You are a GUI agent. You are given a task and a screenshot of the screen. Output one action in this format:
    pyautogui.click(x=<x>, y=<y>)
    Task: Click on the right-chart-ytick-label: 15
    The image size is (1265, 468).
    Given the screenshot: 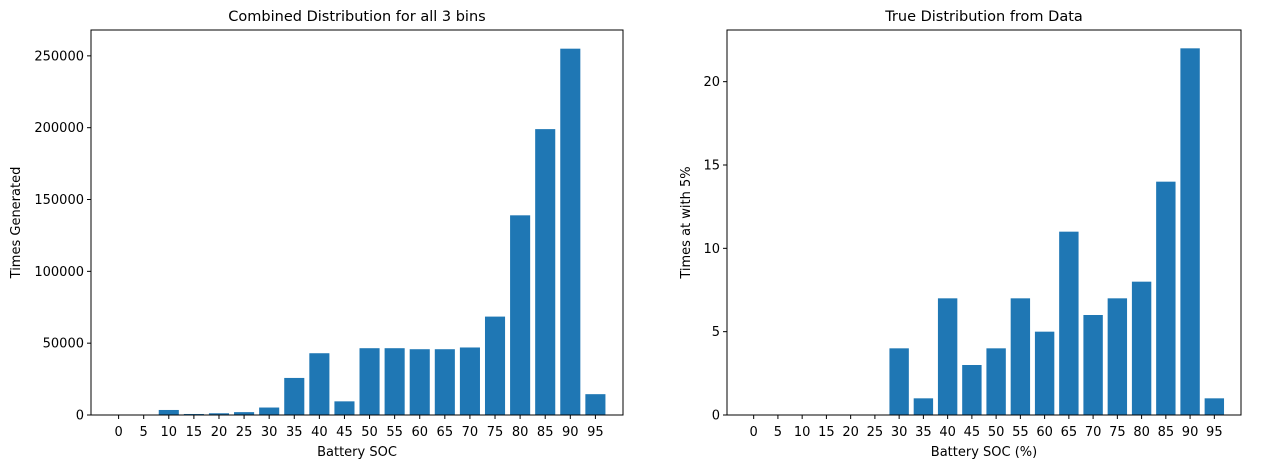 What is the action you would take?
    pyautogui.click(x=711, y=166)
    